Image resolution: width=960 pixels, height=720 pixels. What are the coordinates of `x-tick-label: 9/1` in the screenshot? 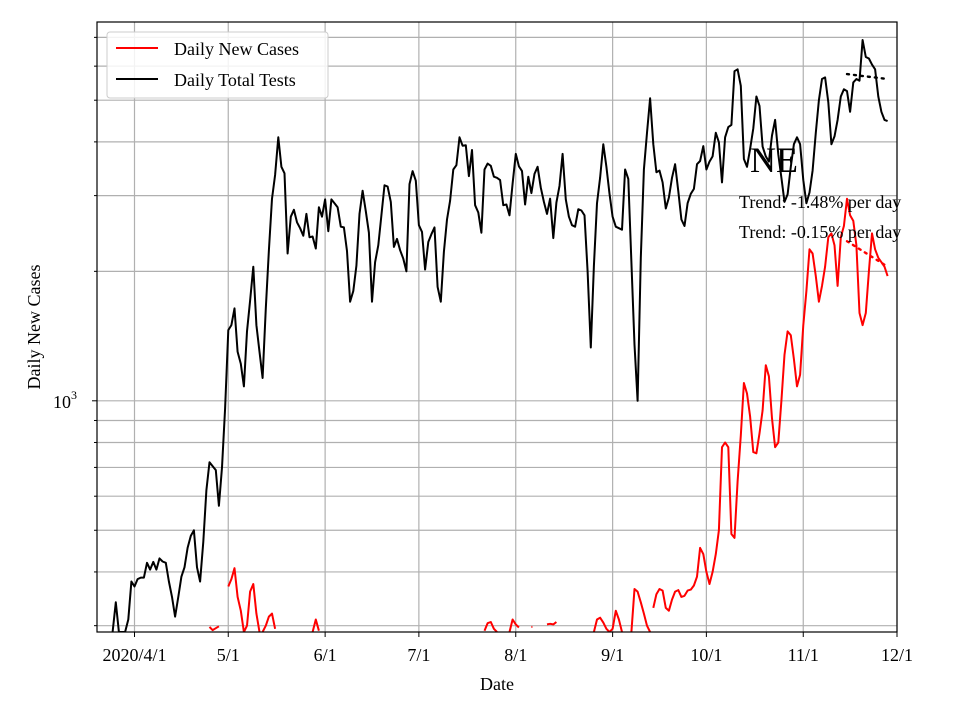 It's located at (612, 655).